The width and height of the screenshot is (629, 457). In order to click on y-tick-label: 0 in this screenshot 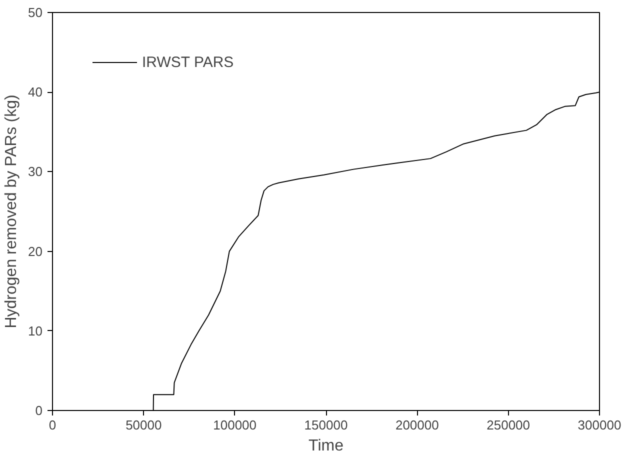, I will do `click(39, 410)`.